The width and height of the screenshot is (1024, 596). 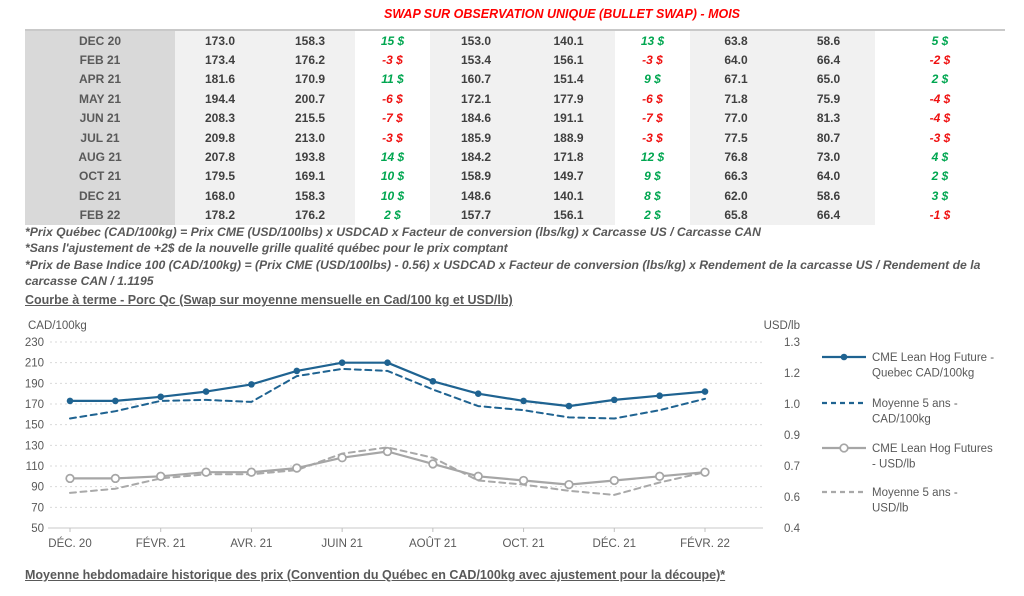 I want to click on row-month: FEB 21, so click(x=100, y=60).